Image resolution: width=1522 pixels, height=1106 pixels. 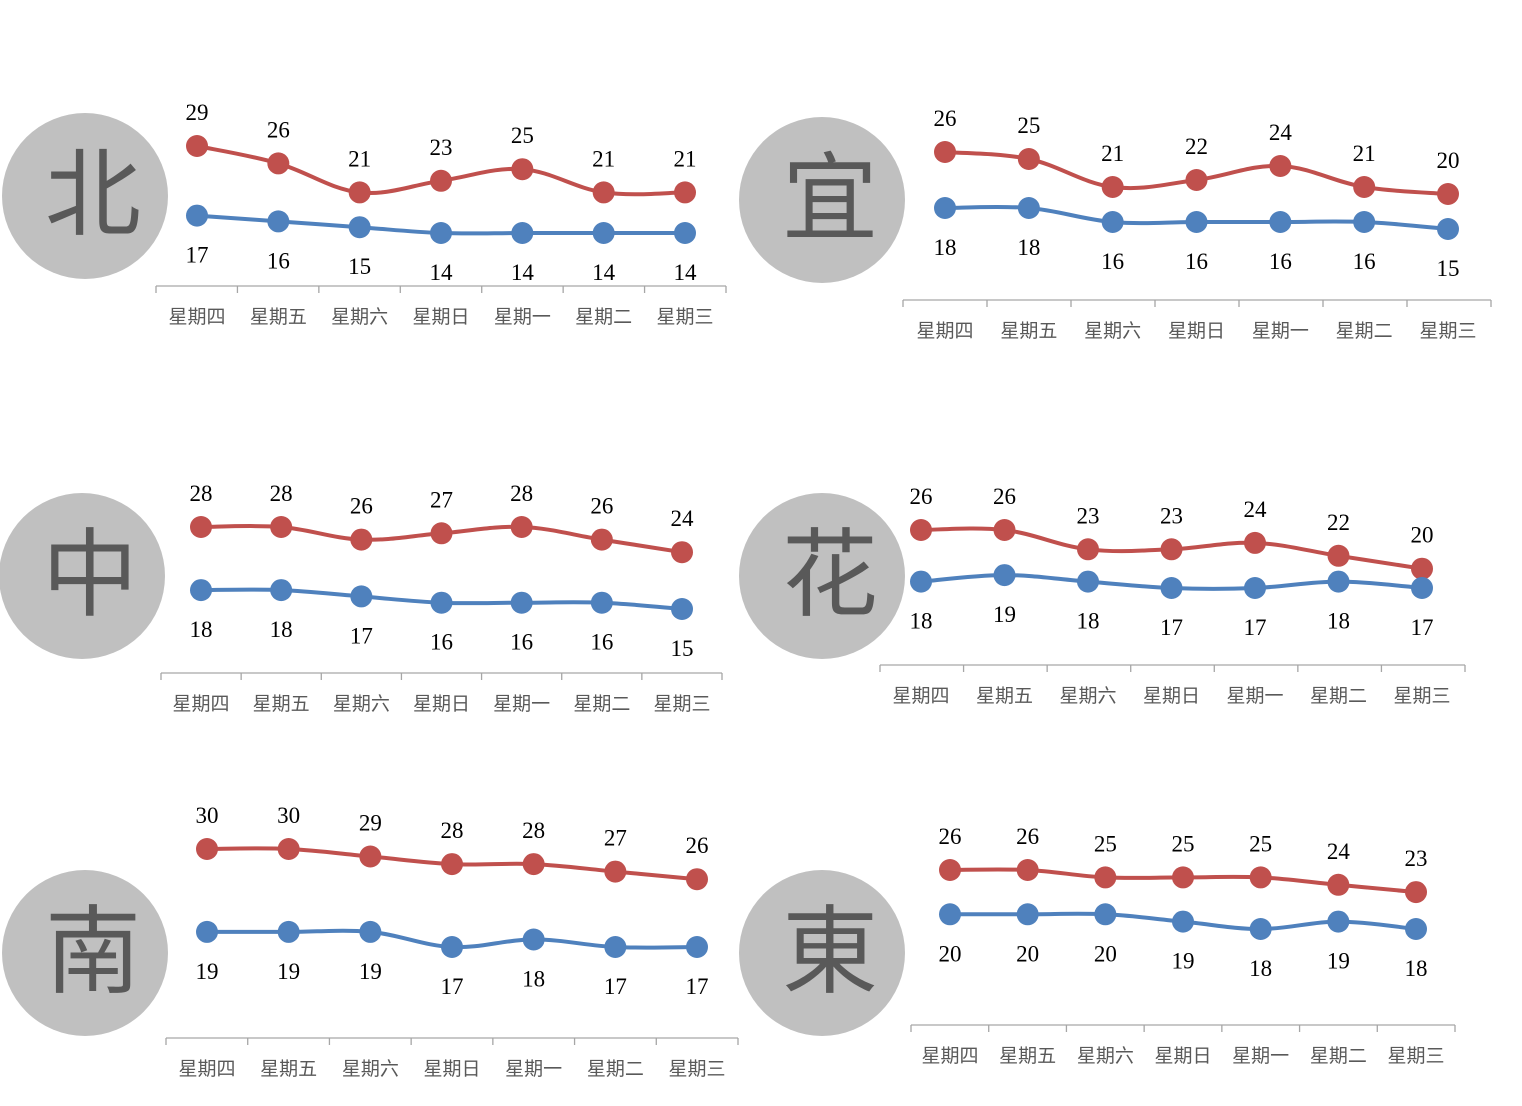 I want to click on data-label-high: 24, so click(x=1339, y=851).